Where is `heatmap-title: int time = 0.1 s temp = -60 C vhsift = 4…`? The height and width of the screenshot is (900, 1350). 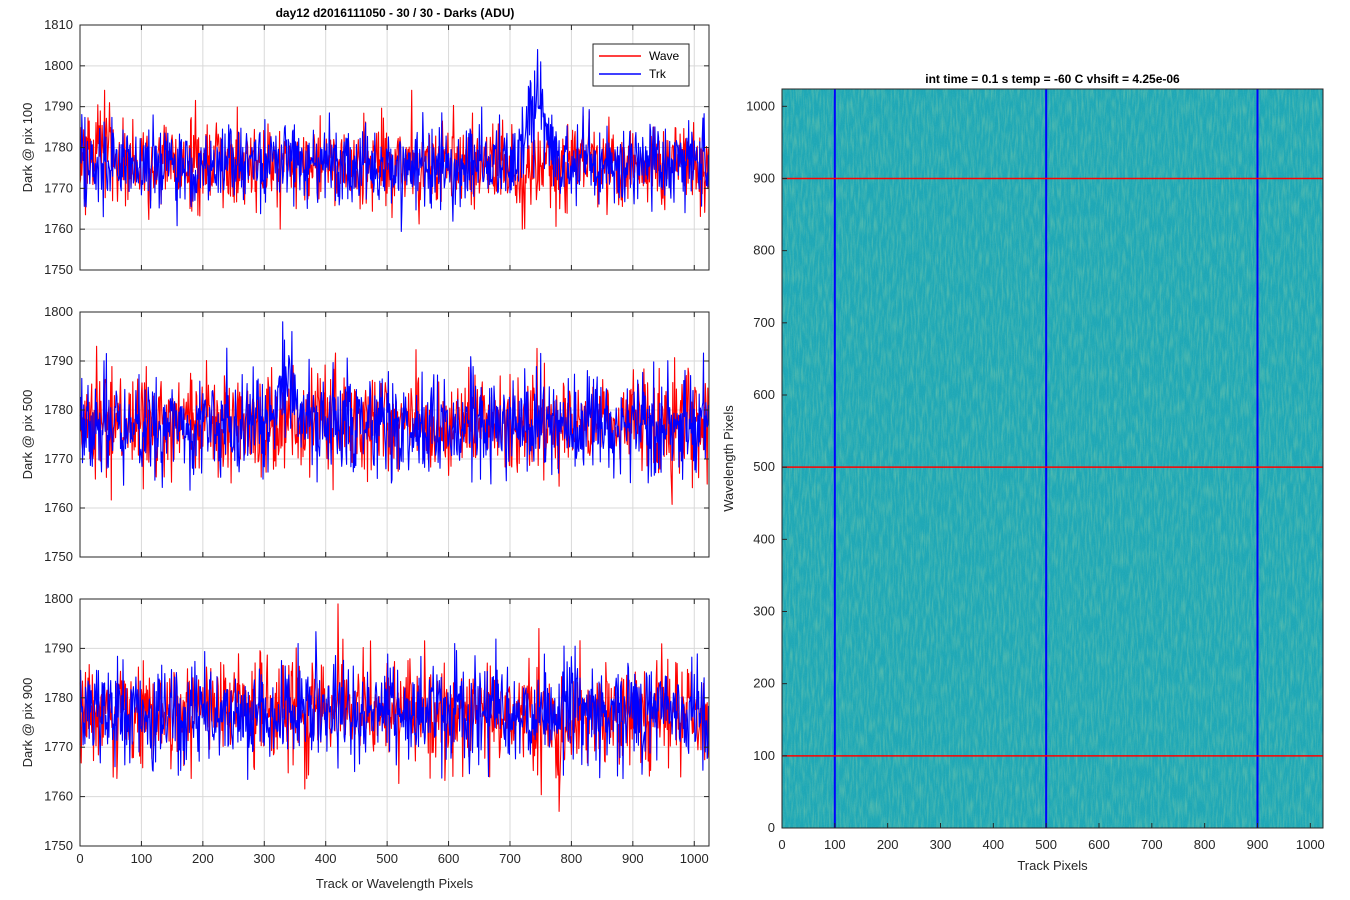 heatmap-title: int time = 0.1 s temp = -60 C vhsift = 4… is located at coordinates (1052, 79).